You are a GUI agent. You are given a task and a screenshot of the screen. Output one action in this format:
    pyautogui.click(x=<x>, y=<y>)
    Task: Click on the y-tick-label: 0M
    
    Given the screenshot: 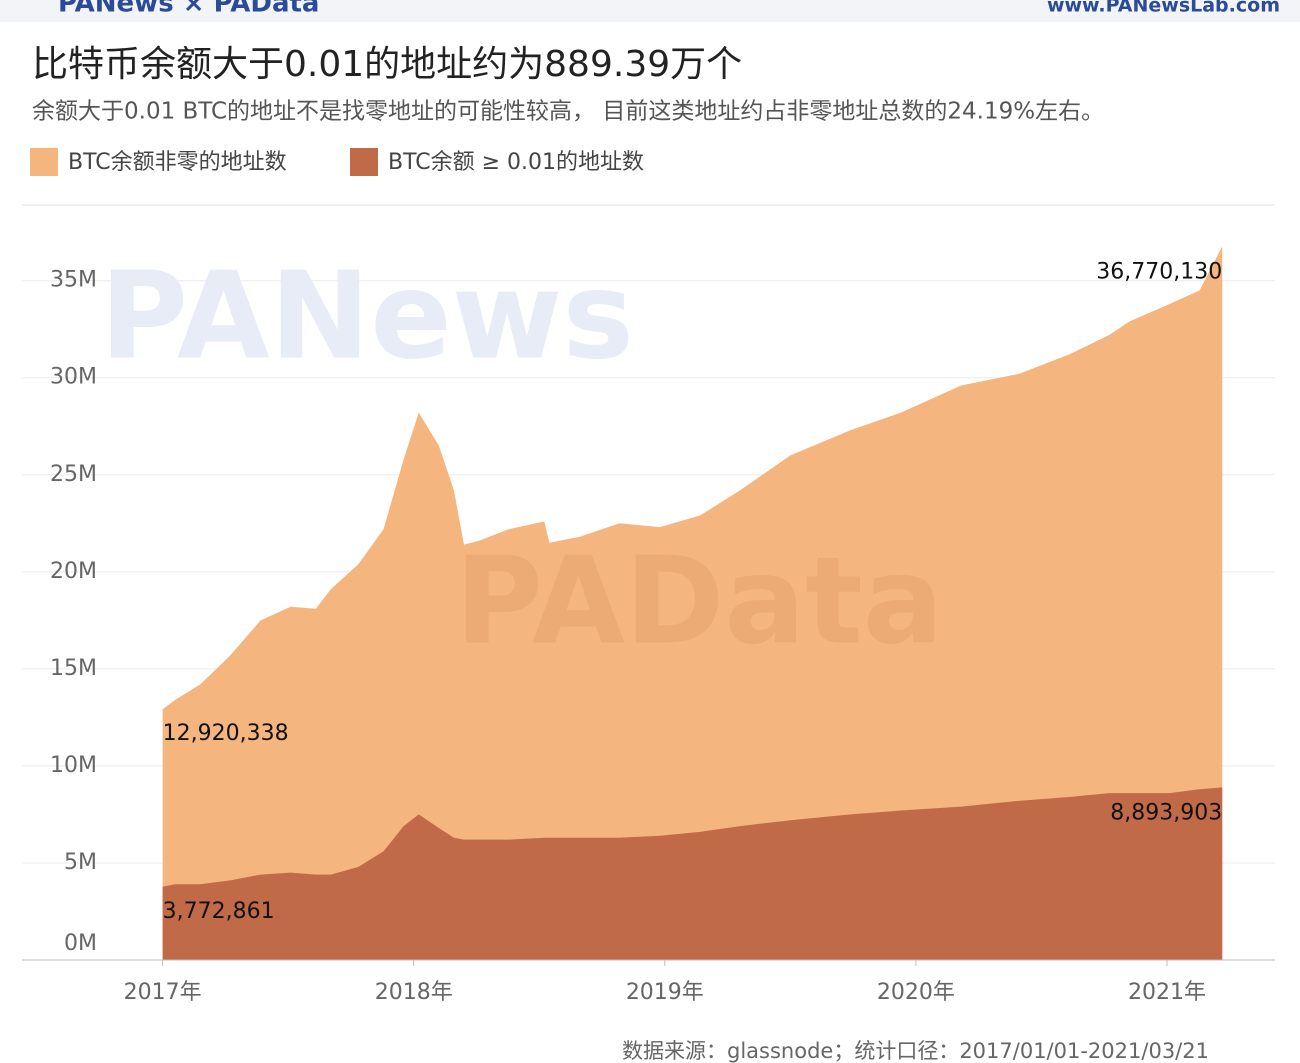 What is the action you would take?
    pyautogui.click(x=80, y=943)
    